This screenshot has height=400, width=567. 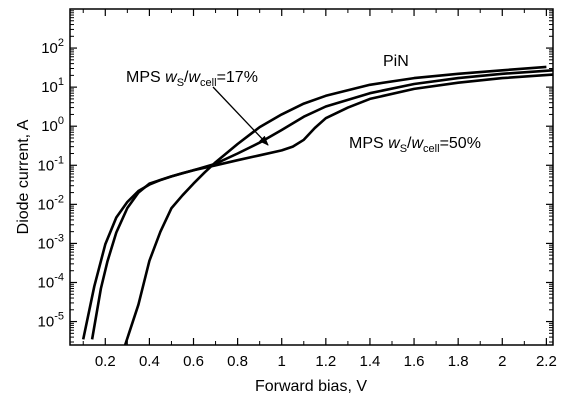 I want to click on annotation-mps-17-w2: w, so click(x=194, y=77).